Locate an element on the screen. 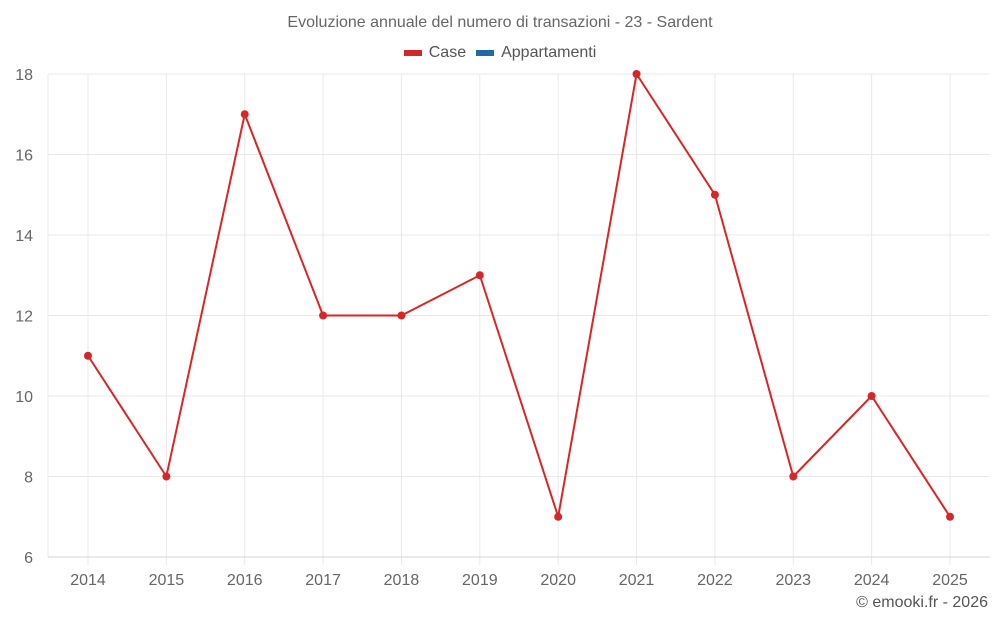 The height and width of the screenshot is (625, 1000). legend-item-case: Case is located at coordinates (435, 53).